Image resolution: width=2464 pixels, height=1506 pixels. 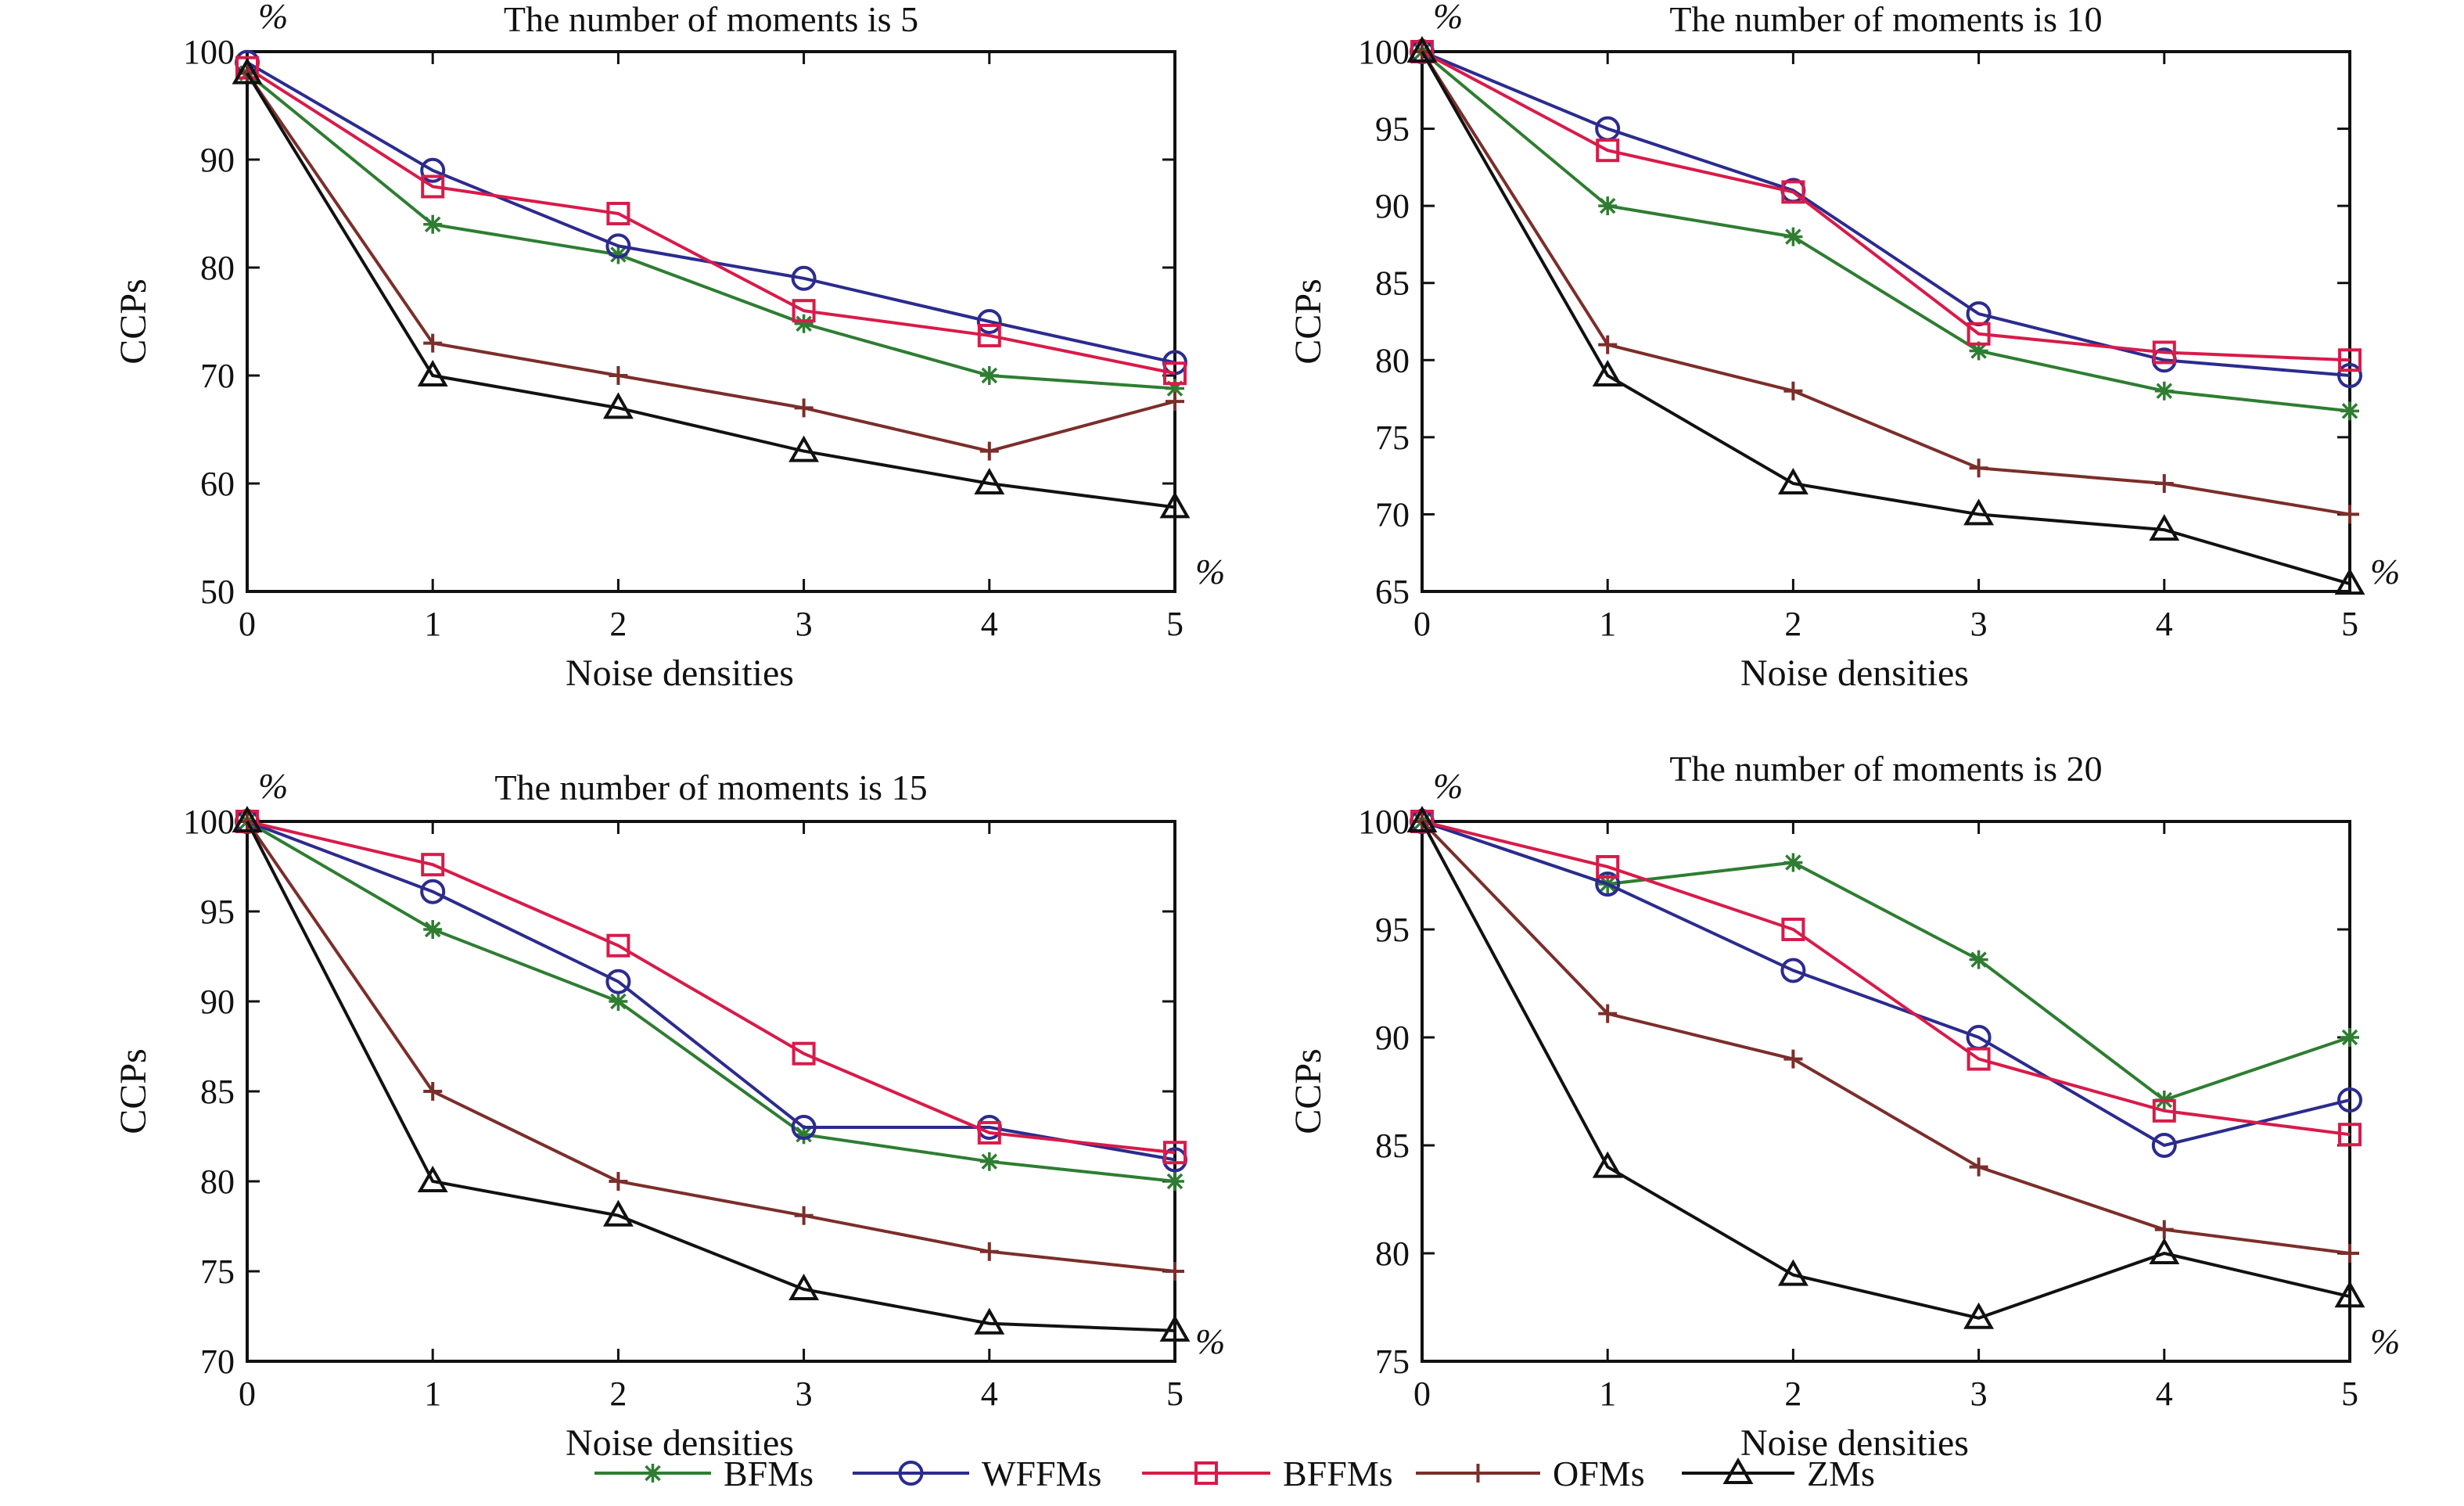 I want to click on x-axis-label: Noise densities, so click(x=1854, y=1443).